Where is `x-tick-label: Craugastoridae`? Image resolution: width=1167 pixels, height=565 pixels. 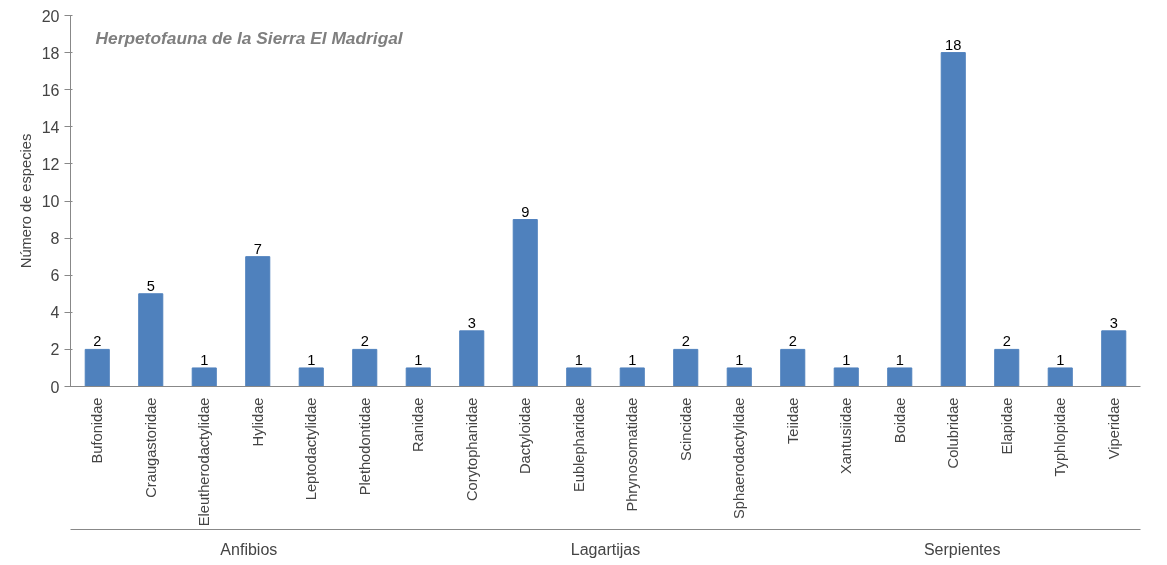
x-tick-label: Craugastoridae is located at coordinates (150, 447).